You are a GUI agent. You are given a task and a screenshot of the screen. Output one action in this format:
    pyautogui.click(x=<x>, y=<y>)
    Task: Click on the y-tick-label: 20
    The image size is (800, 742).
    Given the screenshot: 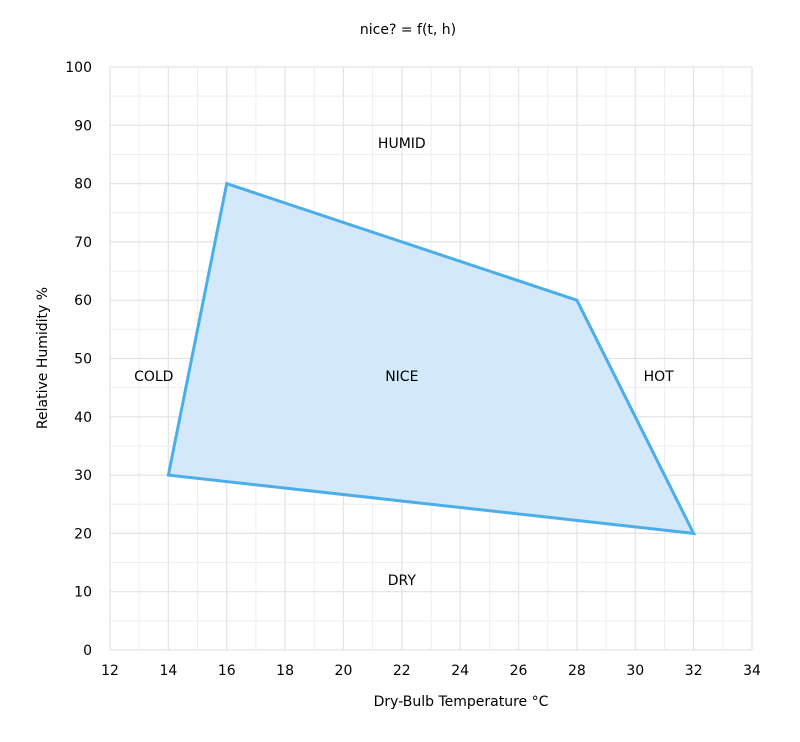 What is the action you would take?
    pyautogui.click(x=83, y=534)
    